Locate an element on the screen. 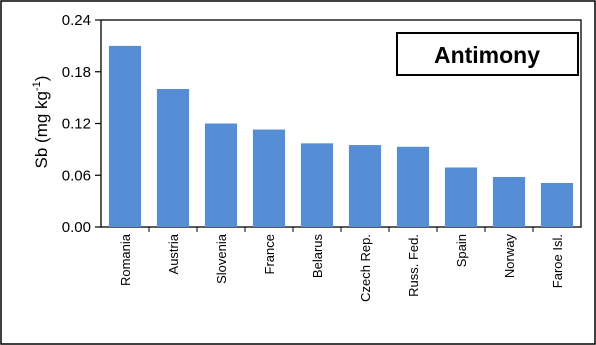 The width and height of the screenshot is (596, 345). y-axis-label: Sb (mg kg-1) is located at coordinates (41, 122).